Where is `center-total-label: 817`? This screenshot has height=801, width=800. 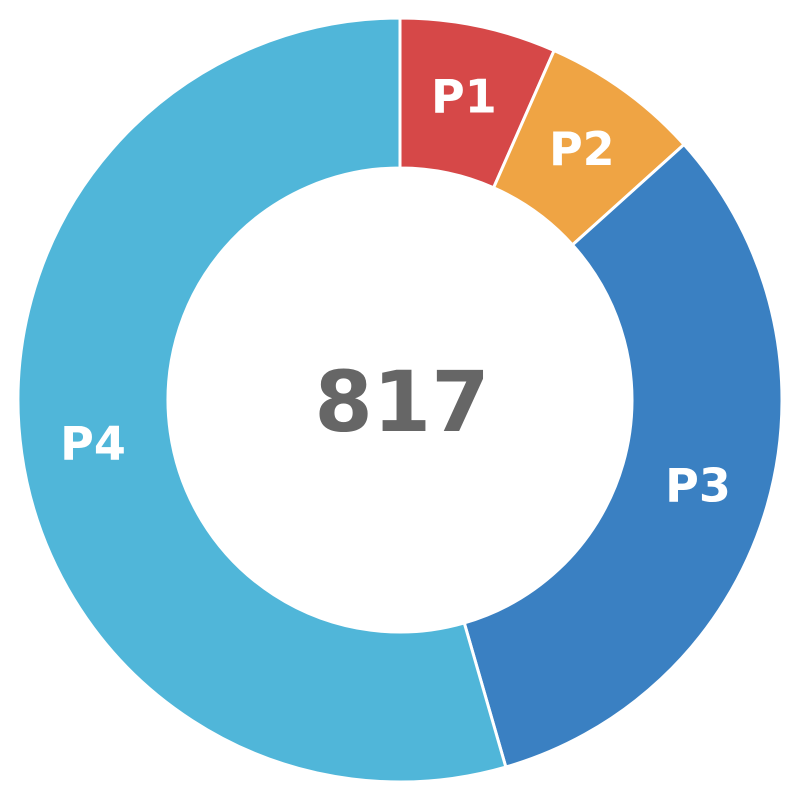
center-total-label: 817 is located at coordinates (401, 402).